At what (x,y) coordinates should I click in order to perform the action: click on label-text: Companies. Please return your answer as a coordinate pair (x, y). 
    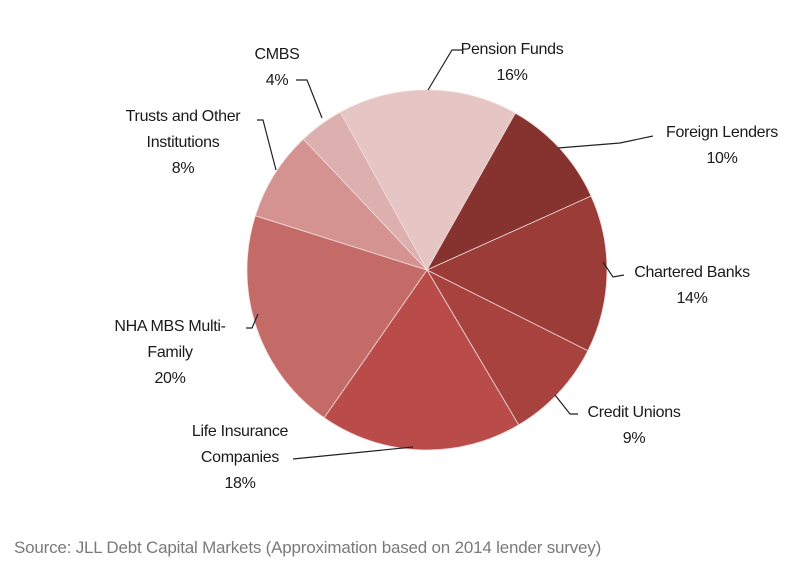
    Looking at the image, I should click on (240, 457).